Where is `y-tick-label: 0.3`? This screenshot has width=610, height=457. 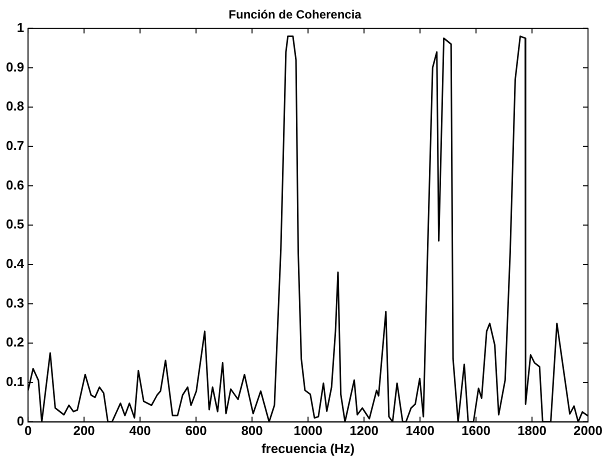
y-tick-label: 0.3 is located at coordinates (15, 302).